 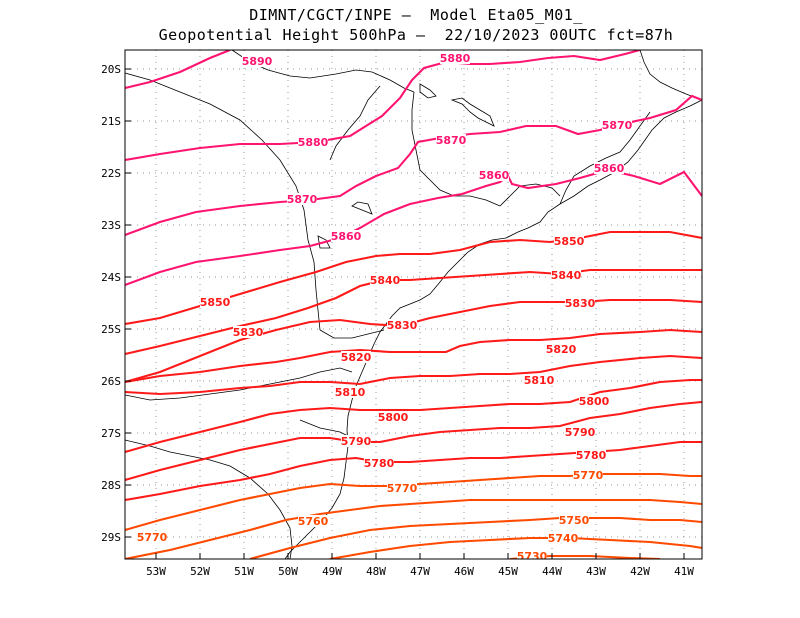 I want to click on map-title-line-1: DIMNT/CGCT/INPE – Model Eta05_M01_, so click(x=416, y=15).